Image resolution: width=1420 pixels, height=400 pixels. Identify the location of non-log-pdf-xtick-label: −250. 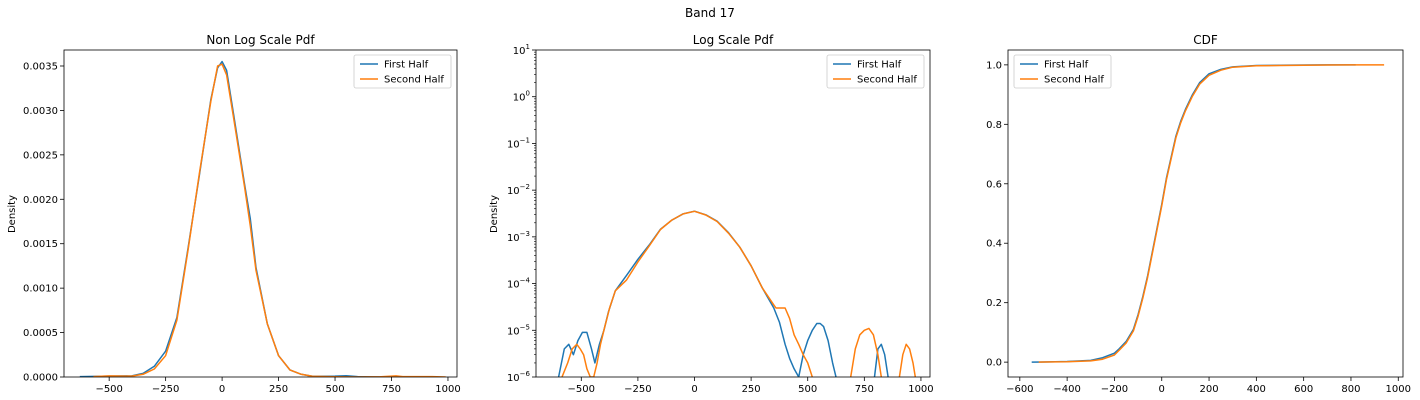
(165, 389).